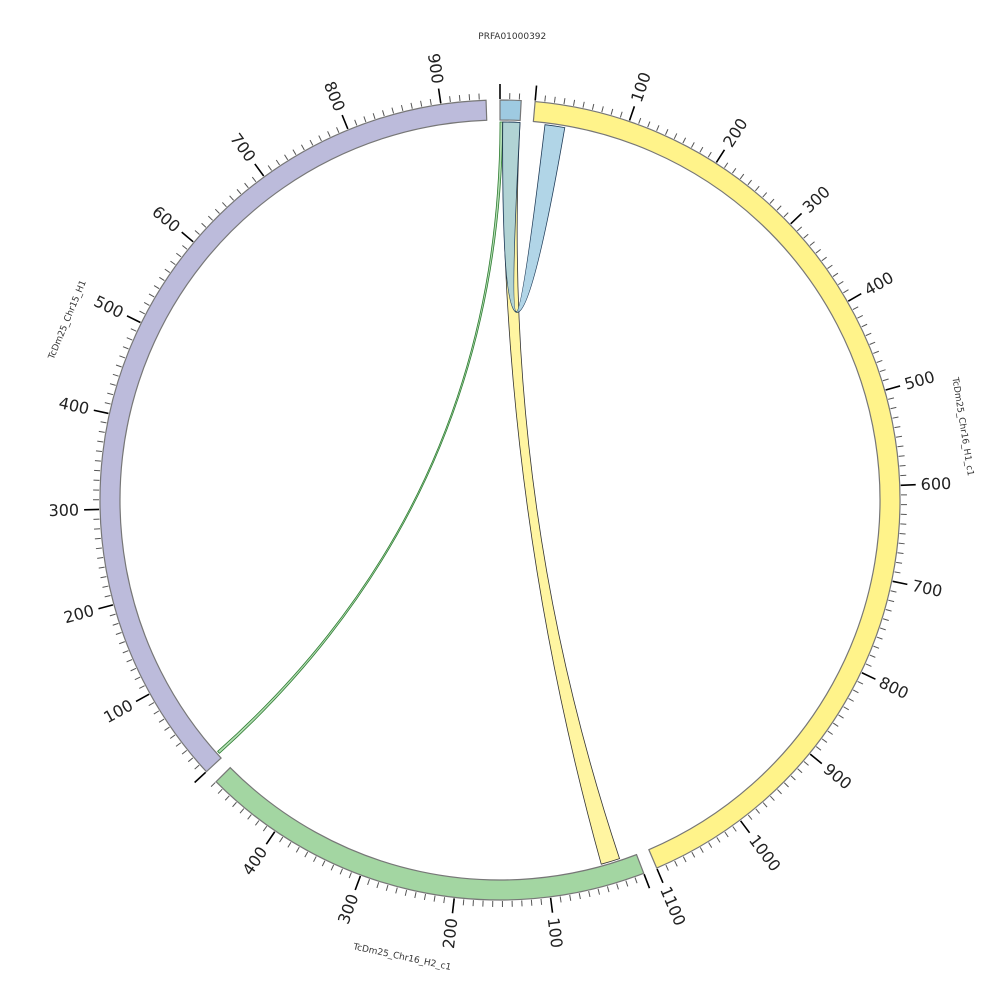 The height and width of the screenshot is (1000, 1000). Describe the element at coordinates (430, 833) in the screenshot. I see `segment-TcDm25_Chr16_H2_c1` at that location.